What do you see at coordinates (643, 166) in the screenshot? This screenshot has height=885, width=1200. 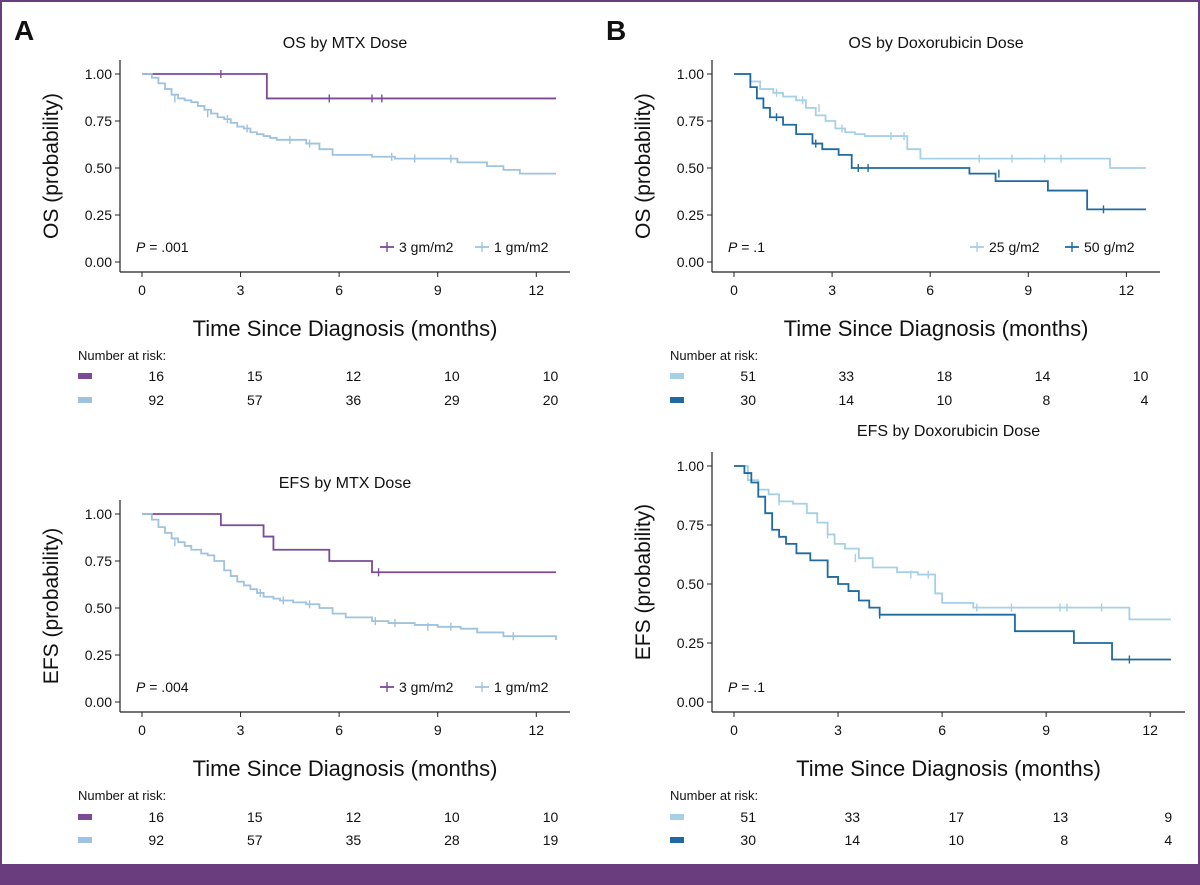 I see `y-axis-label: OS (probability)` at bounding box center [643, 166].